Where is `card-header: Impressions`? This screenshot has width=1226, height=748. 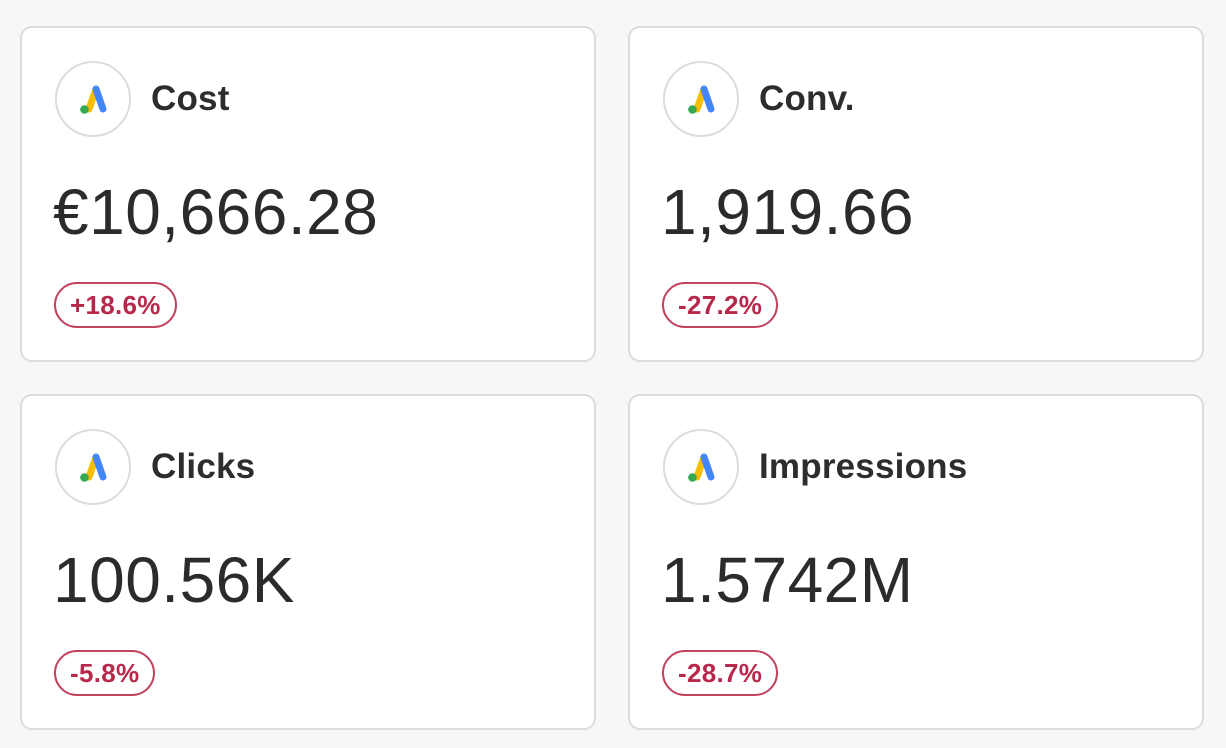
card-header: Impressions is located at coordinates (815, 467).